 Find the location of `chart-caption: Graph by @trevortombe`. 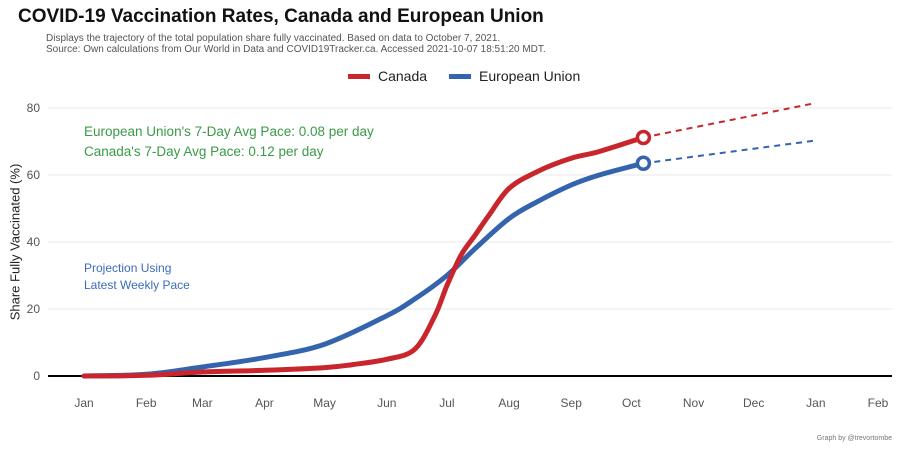

chart-caption: Graph by @trevortombe is located at coordinates (854, 438).